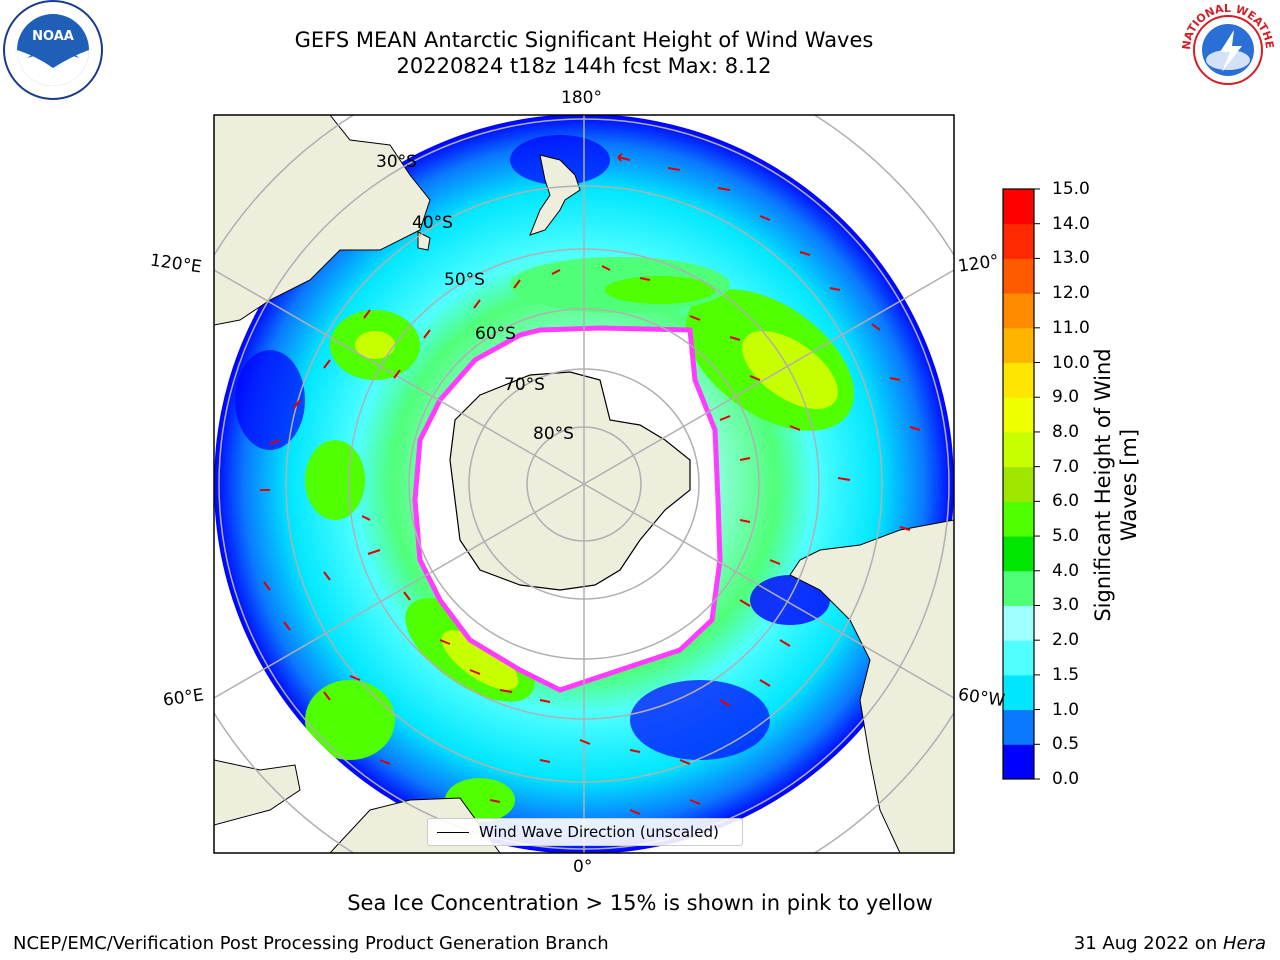 The width and height of the screenshot is (1280, 960). What do you see at coordinates (396, 162) in the screenshot?
I see `lat-label-30s: 30°S` at bounding box center [396, 162].